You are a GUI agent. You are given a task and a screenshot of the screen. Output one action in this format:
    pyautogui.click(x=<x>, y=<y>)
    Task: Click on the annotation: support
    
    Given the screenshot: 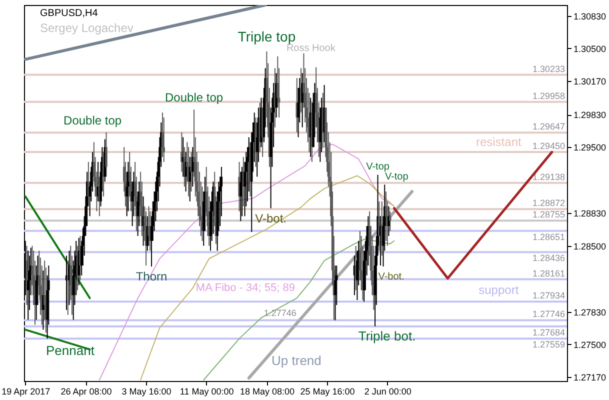 What is the action you would take?
    pyautogui.click(x=499, y=290)
    